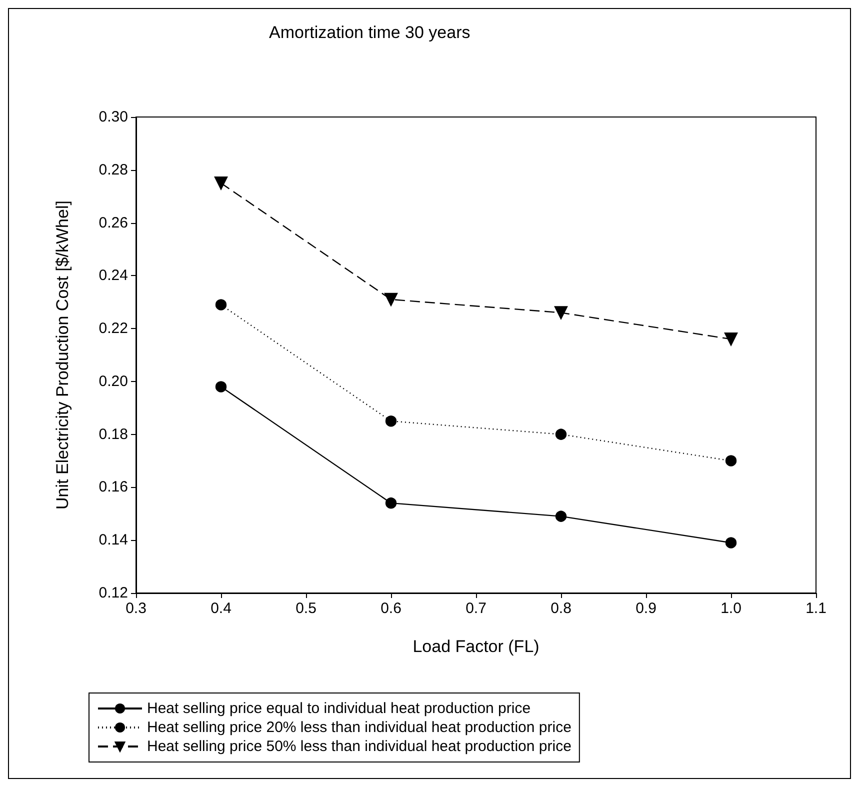  Describe the element at coordinates (359, 746) in the screenshot. I see `legend-label: Heat selling price 50% less than individual heat production price` at that location.